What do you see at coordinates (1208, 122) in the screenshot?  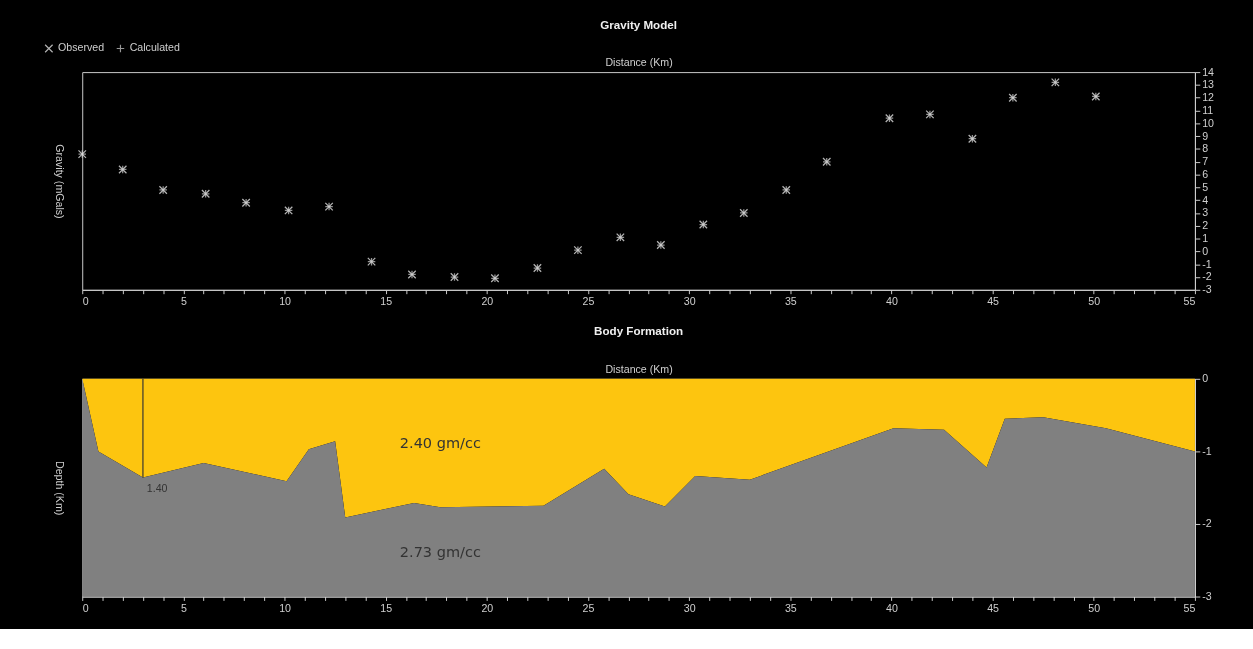 I see `y-tick-label: 10` at bounding box center [1208, 122].